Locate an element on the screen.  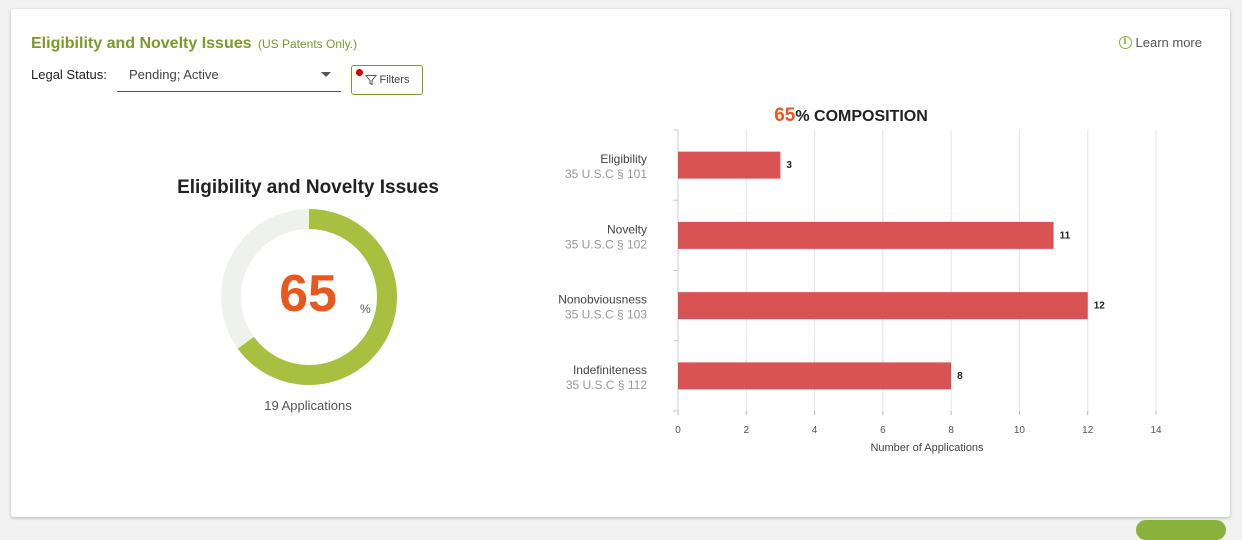
x-tick-label: 14 is located at coordinates (1156, 430).